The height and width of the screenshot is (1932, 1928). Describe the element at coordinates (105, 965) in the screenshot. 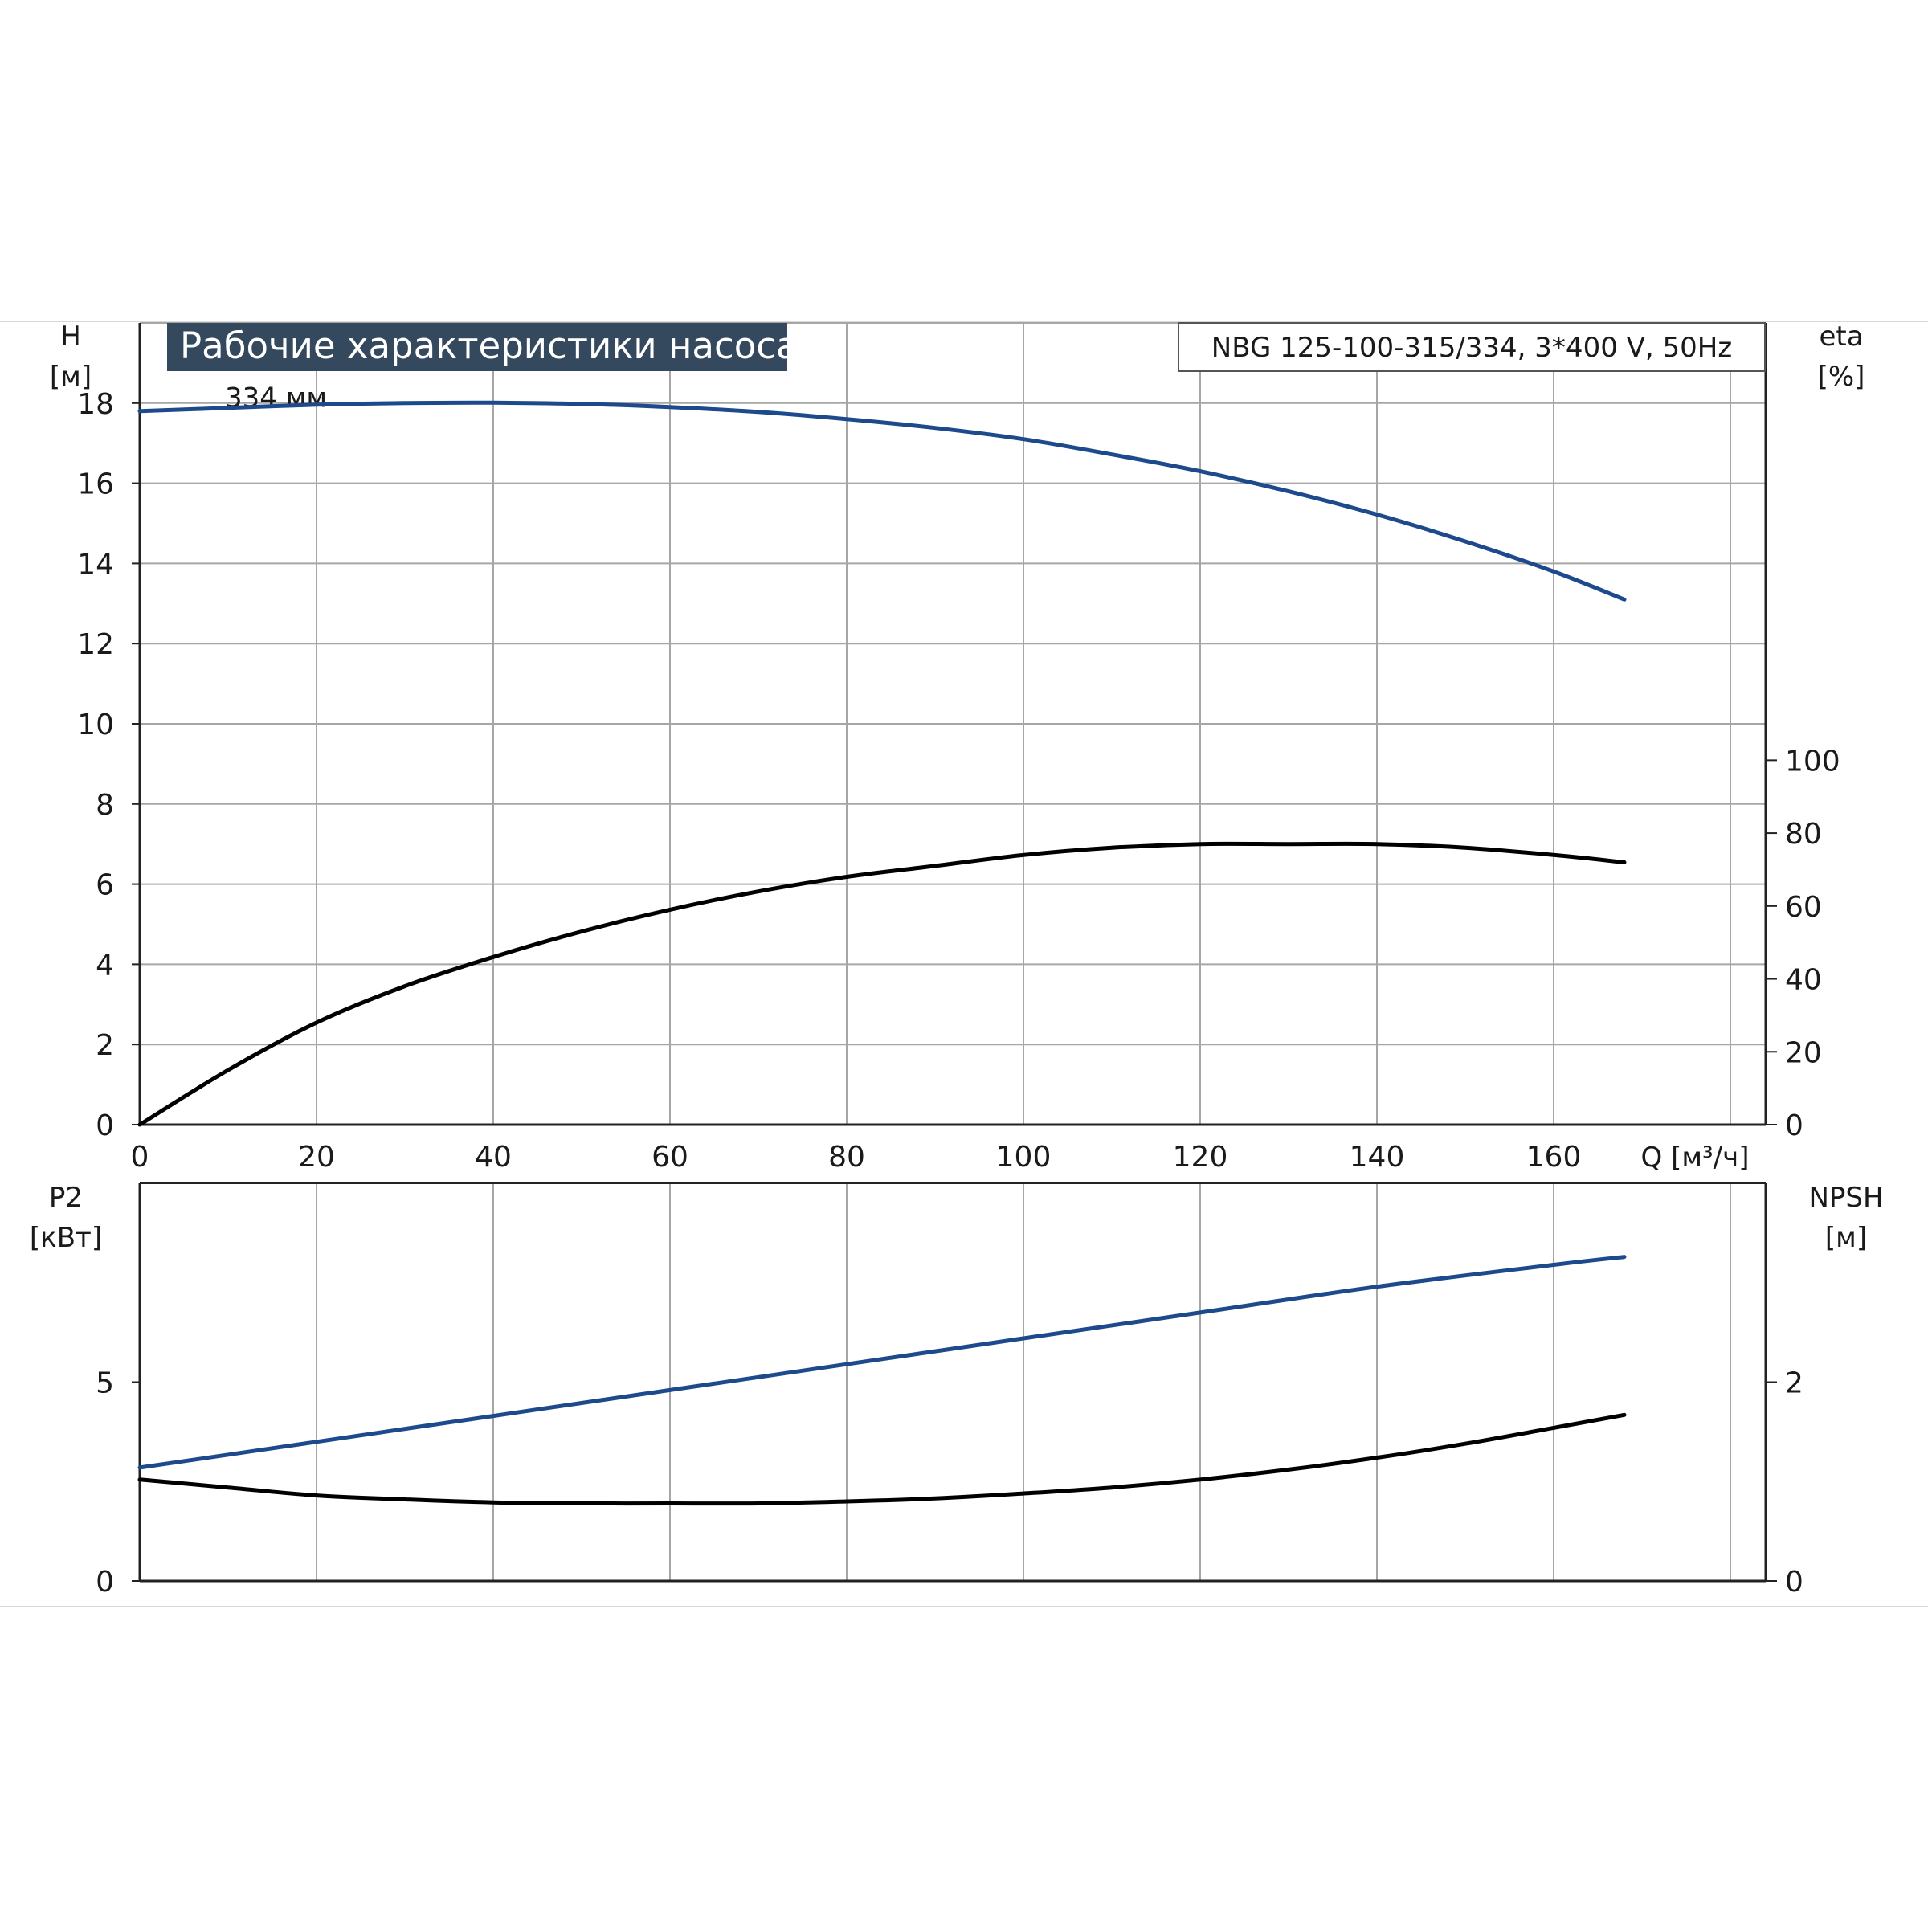

I see `h-tick-label: 4` at that location.